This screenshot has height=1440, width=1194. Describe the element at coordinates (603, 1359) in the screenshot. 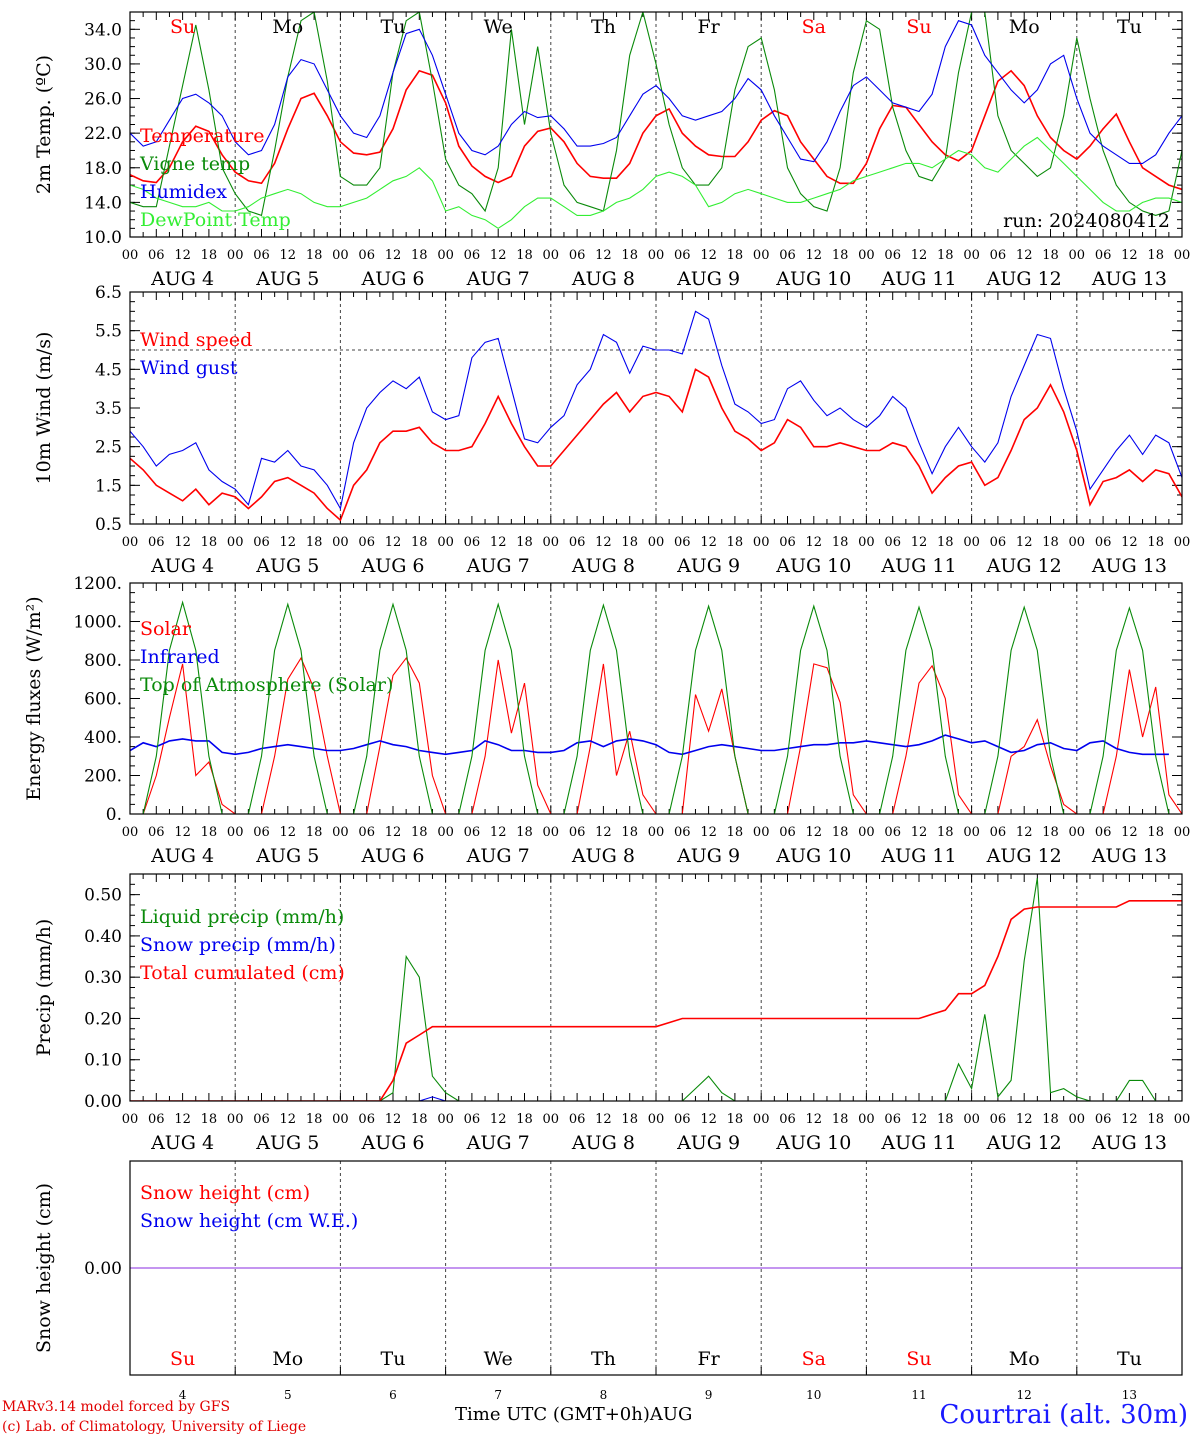

I see `weekday-label: Th` at that location.